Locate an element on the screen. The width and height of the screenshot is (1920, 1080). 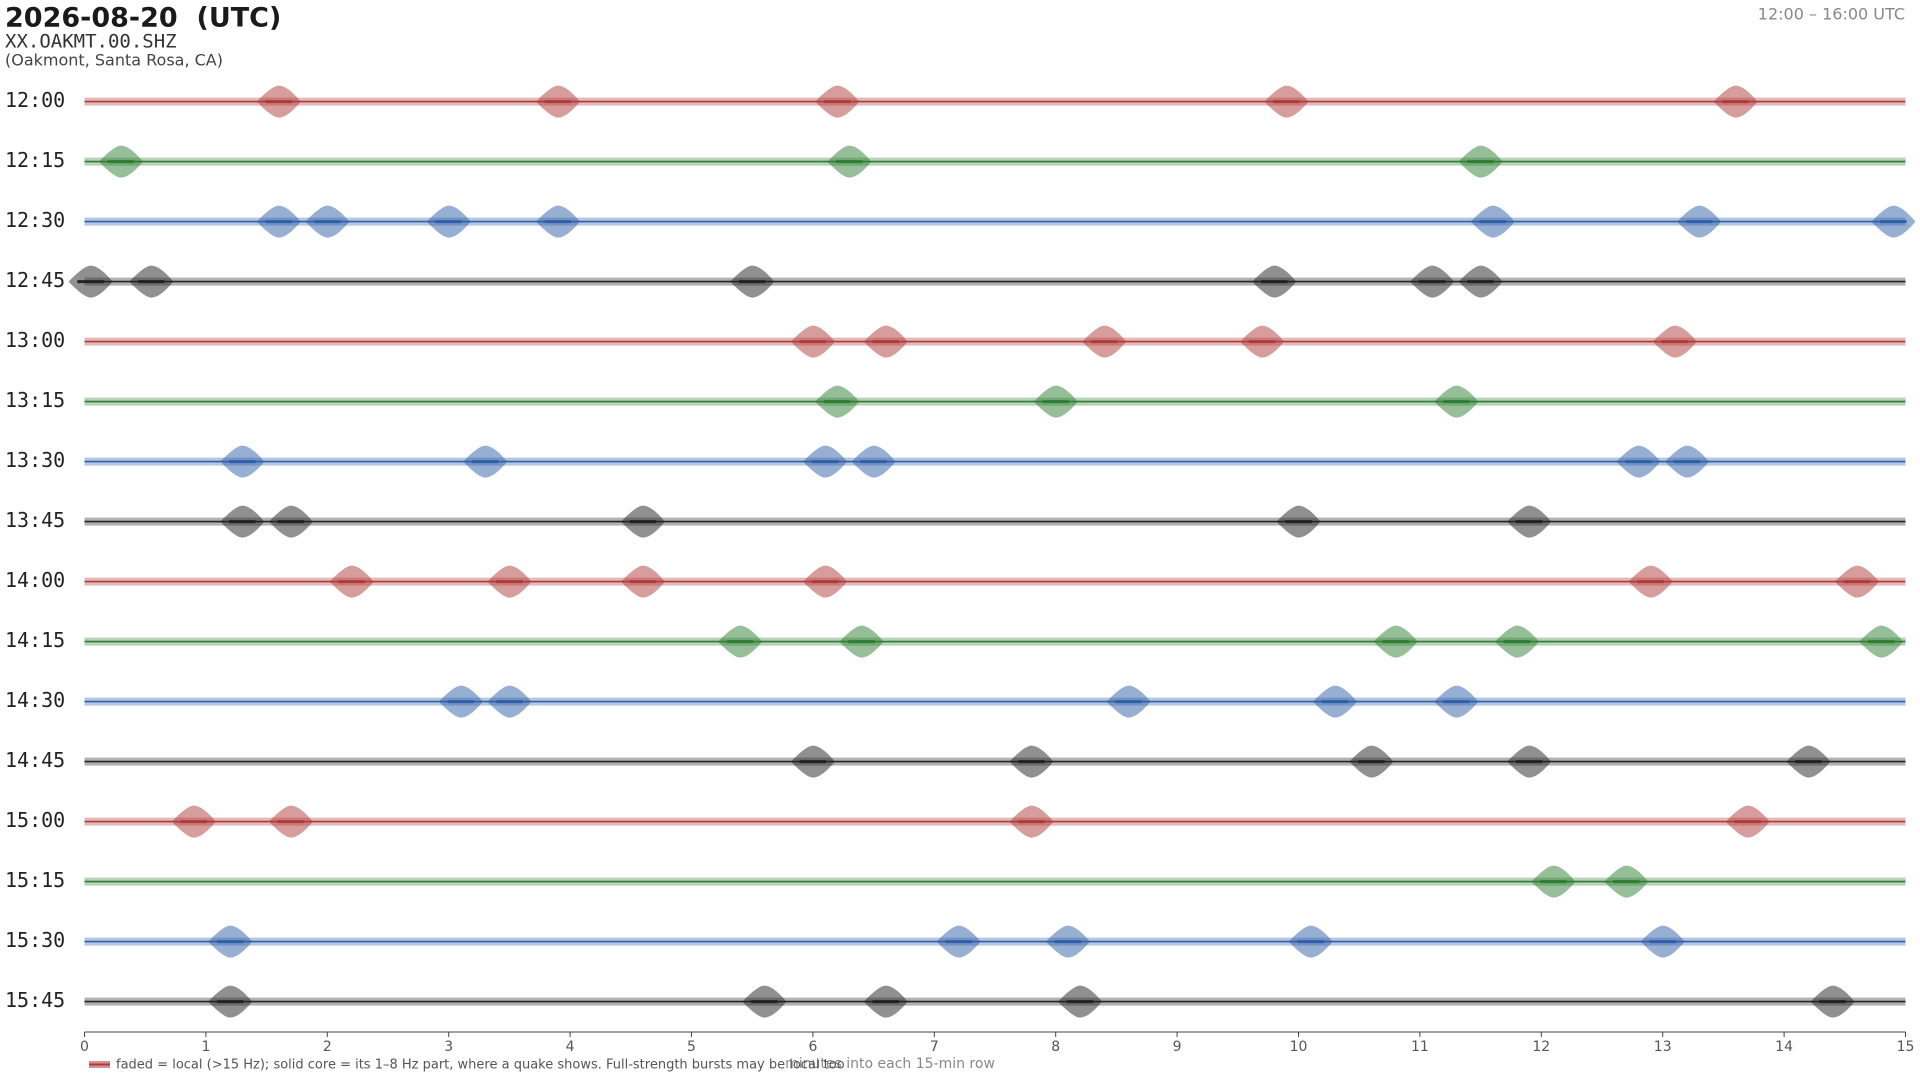
row-label: 13:45 is located at coordinates (35, 520).